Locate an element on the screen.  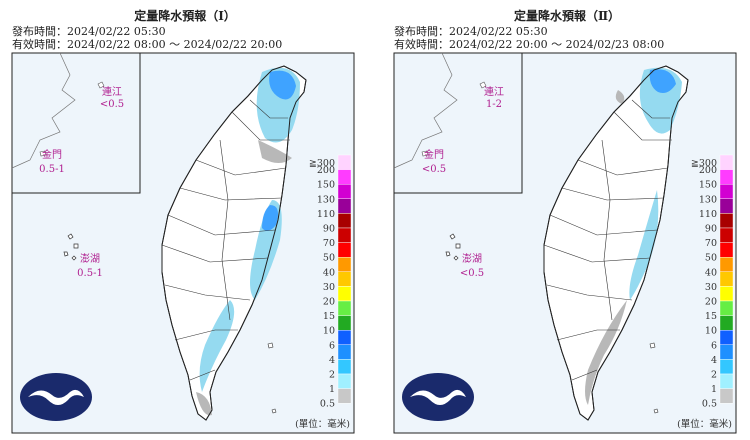
island is located at coordinates (454, 119).